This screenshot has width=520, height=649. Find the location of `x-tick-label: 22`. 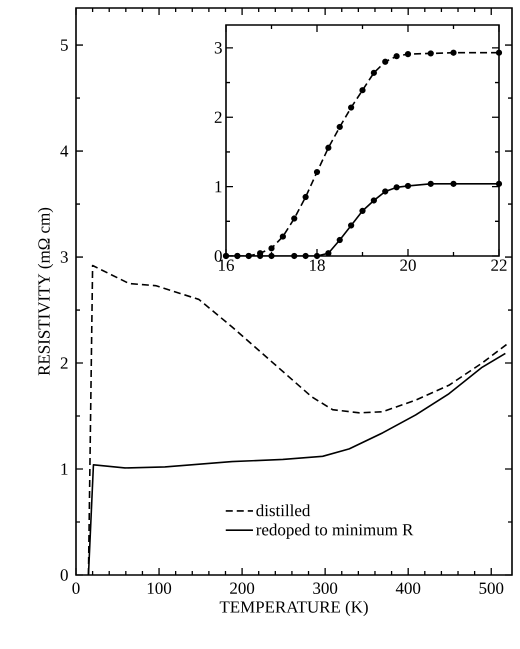

x-tick-label: 22 is located at coordinates (499, 265).